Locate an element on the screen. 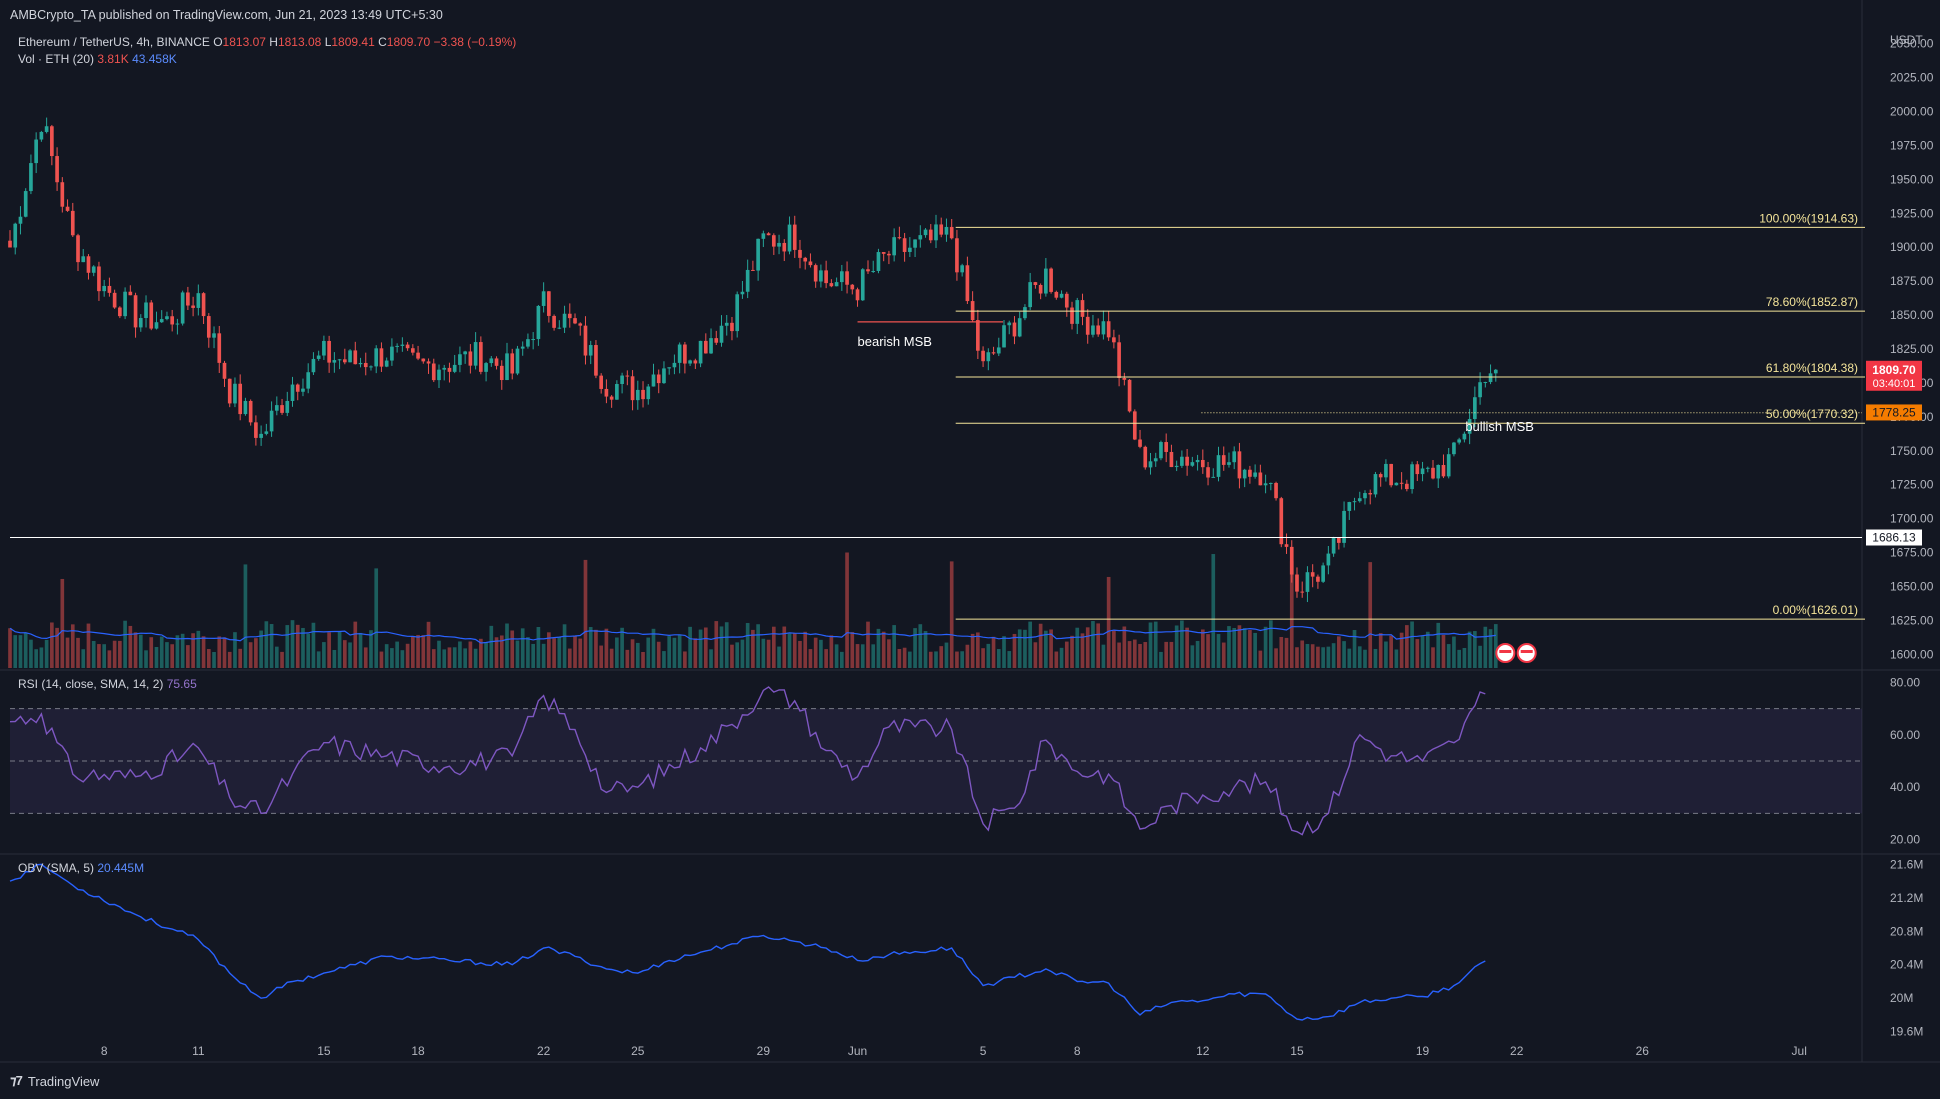 The width and height of the screenshot is (1940, 1099). rsi-line is located at coordinates (747, 761).